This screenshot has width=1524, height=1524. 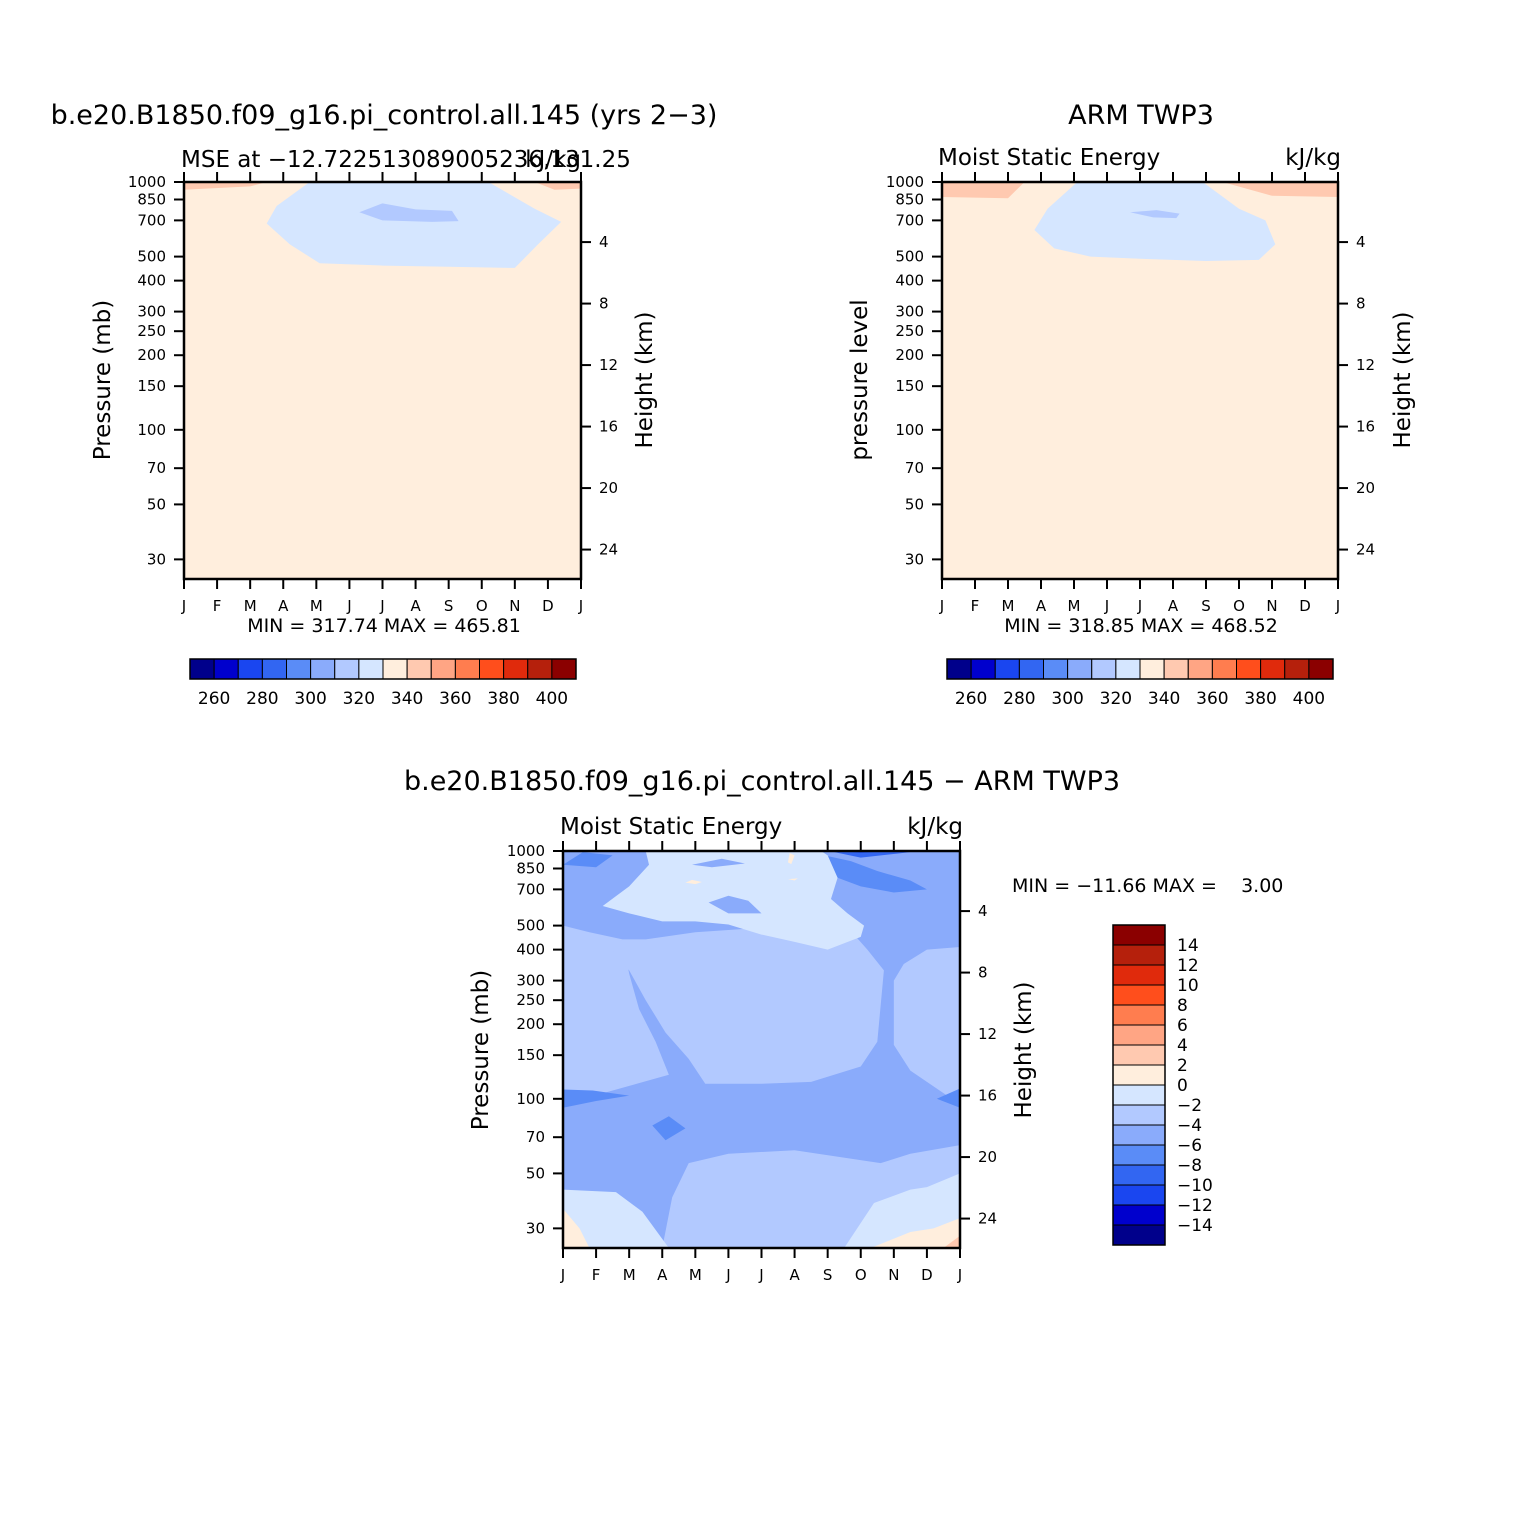 I want to click on diff-y-tick-label: 300, so click(x=530, y=981).